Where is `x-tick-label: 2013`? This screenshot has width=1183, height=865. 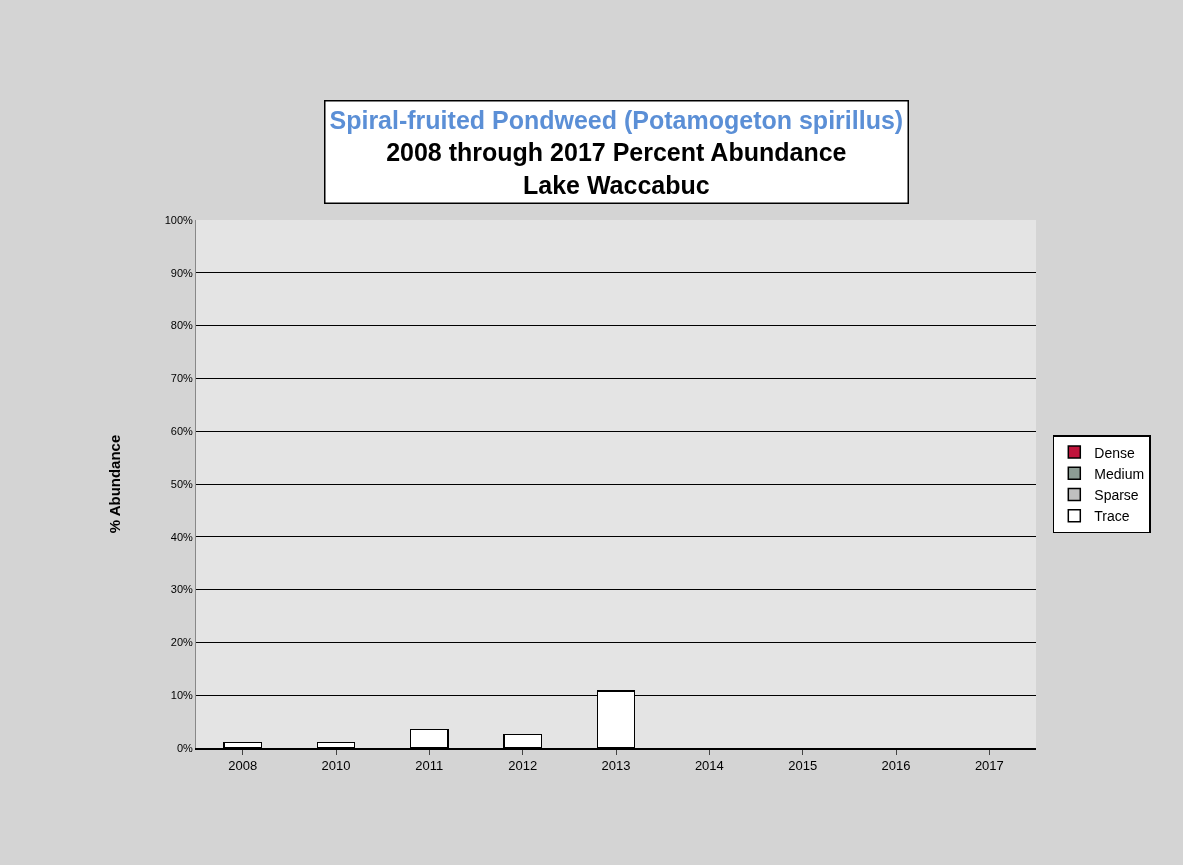 x-tick-label: 2013 is located at coordinates (616, 766).